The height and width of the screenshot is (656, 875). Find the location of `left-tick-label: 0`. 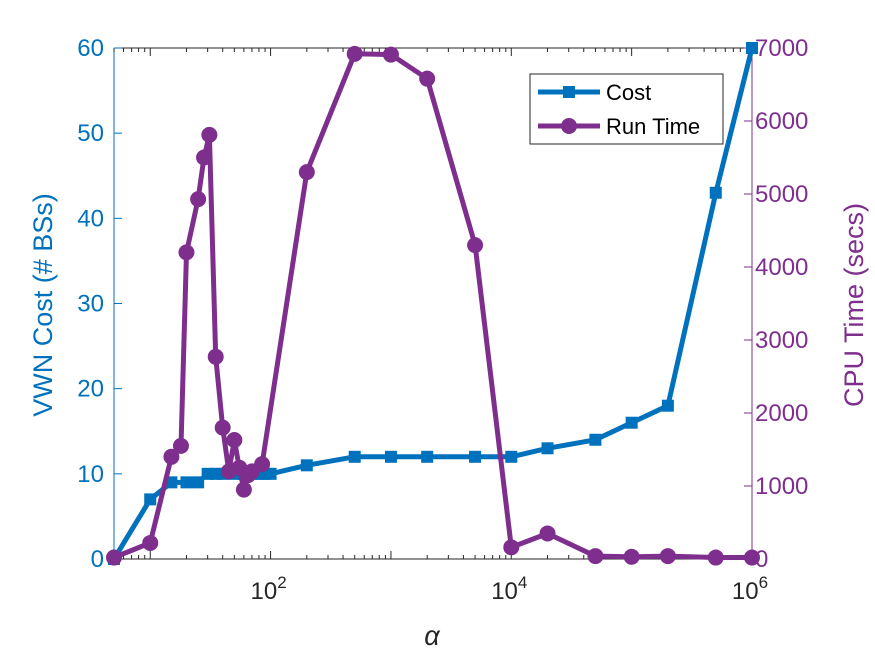

left-tick-label: 0 is located at coordinates (97, 559).